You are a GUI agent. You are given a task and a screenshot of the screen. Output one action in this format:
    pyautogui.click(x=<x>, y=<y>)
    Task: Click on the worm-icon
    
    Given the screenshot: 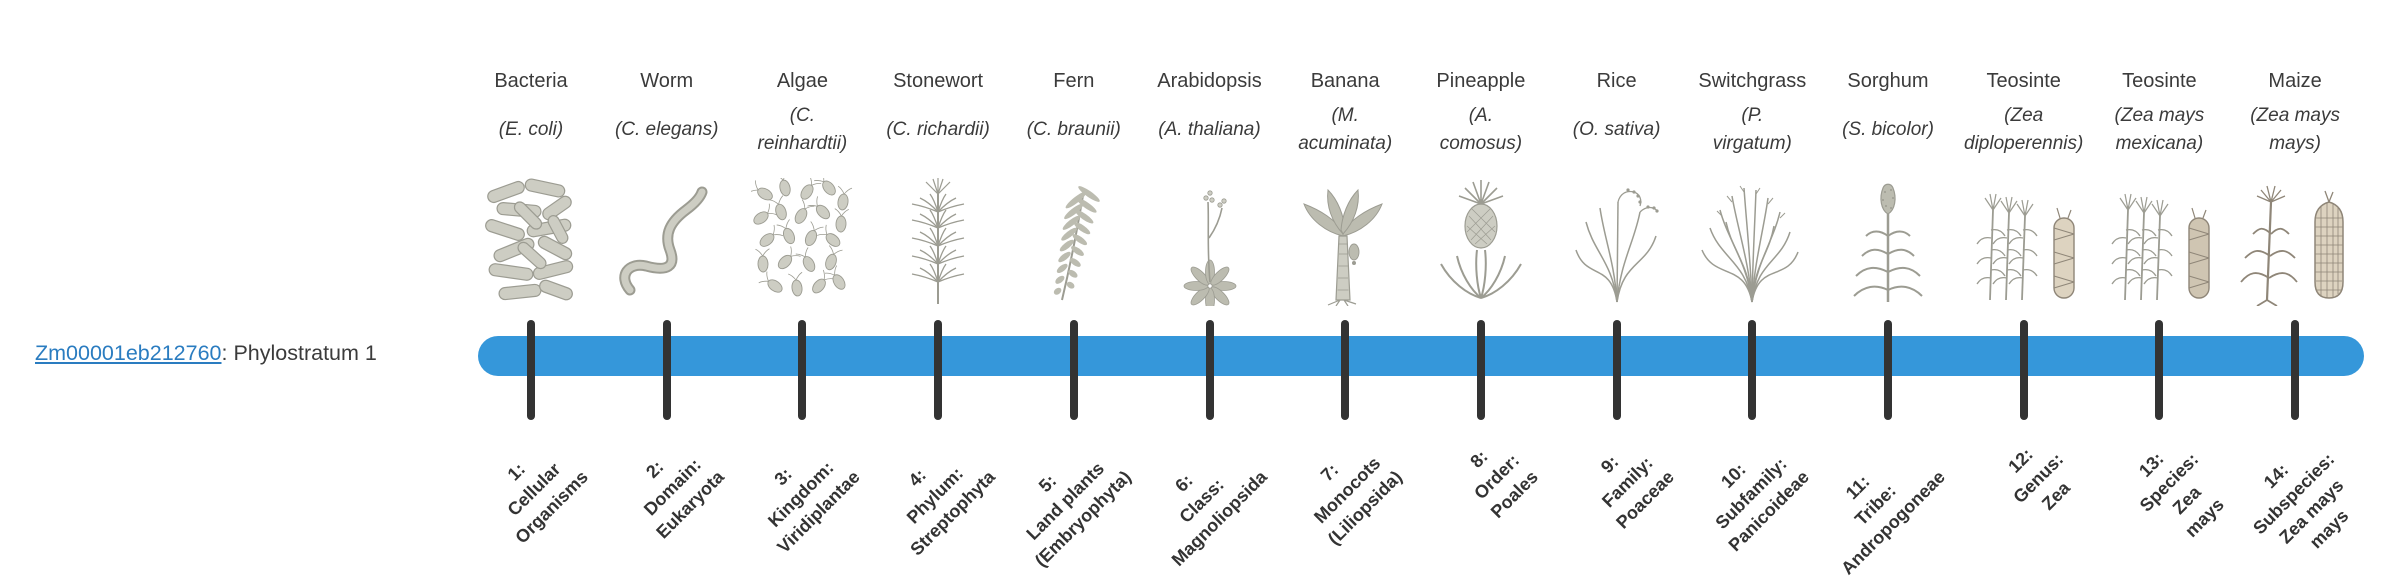 What is the action you would take?
    pyautogui.click(x=667, y=238)
    